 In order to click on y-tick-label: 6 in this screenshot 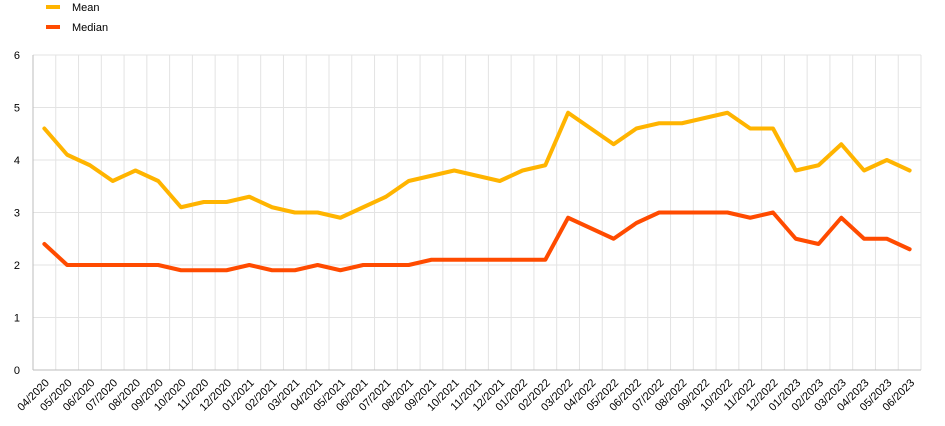, I will do `click(17, 56)`.